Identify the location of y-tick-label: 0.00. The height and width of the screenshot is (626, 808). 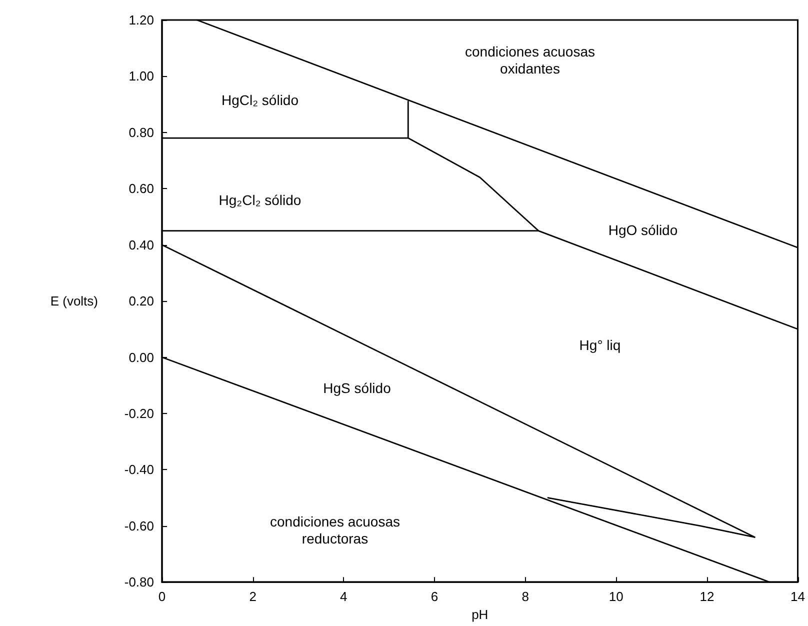
(141, 357).